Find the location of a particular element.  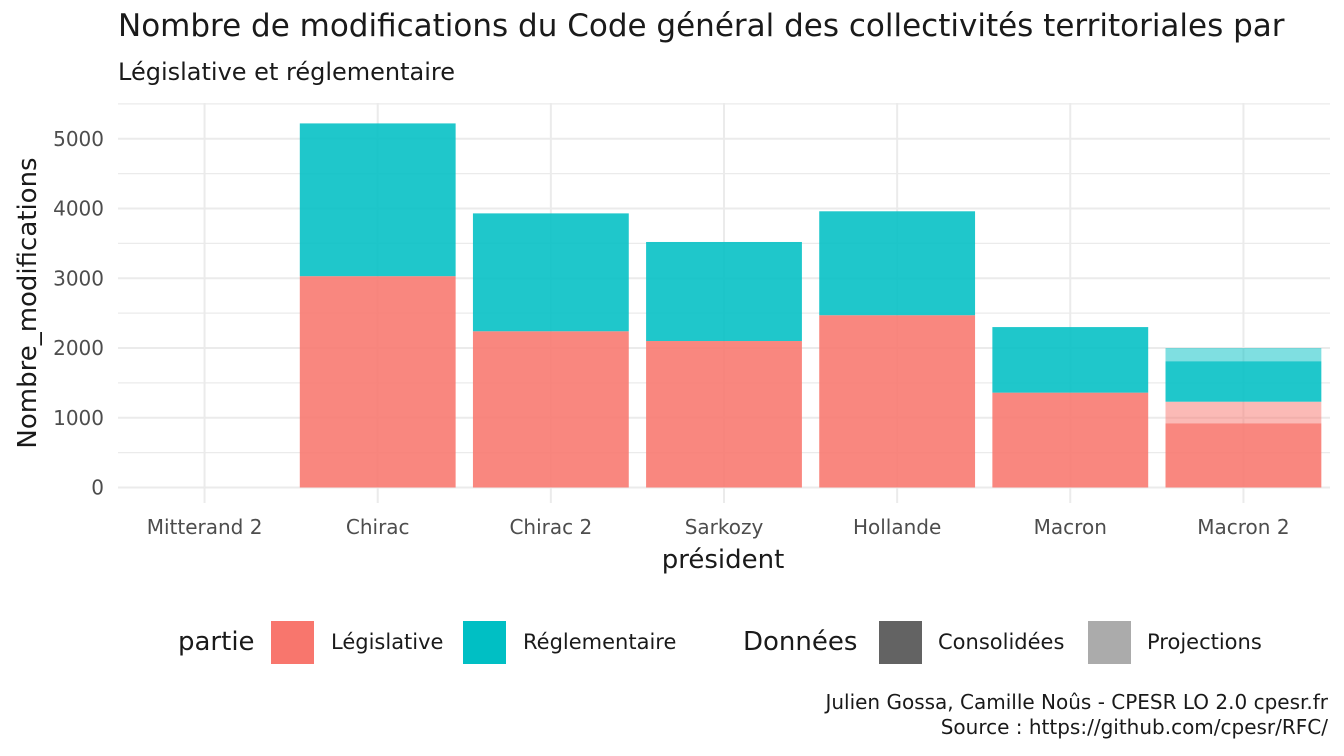

legend-key-consolidees is located at coordinates (900, 642).